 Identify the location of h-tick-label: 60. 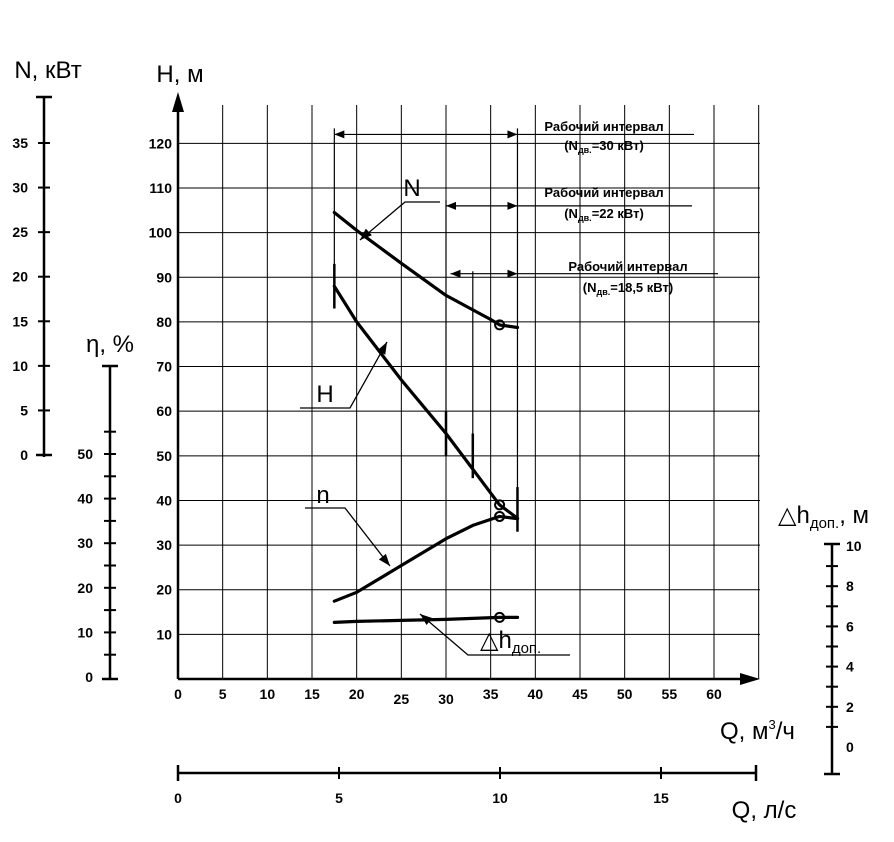
(164, 411).